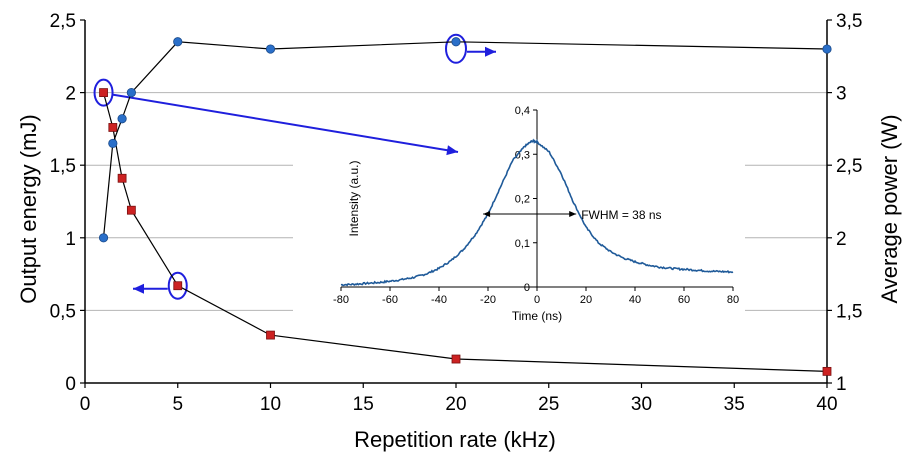 Image resolution: width=909 pixels, height=457 pixels. Describe the element at coordinates (522, 244) in the screenshot. I see `inset-y-tick-label: 0,1` at that location.